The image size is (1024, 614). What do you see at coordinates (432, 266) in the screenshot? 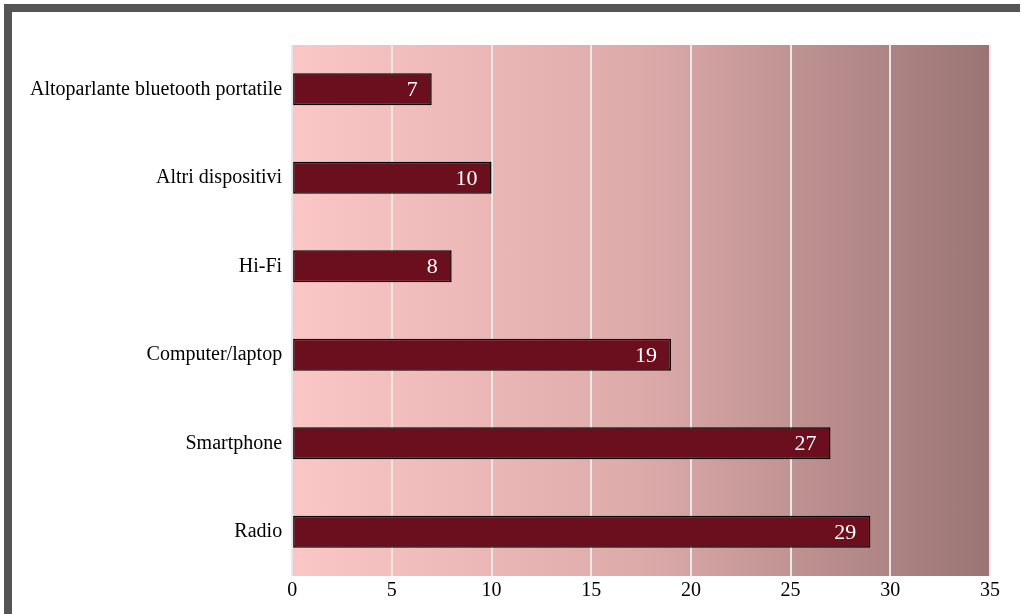
I see `data-label: 8` at bounding box center [432, 266].